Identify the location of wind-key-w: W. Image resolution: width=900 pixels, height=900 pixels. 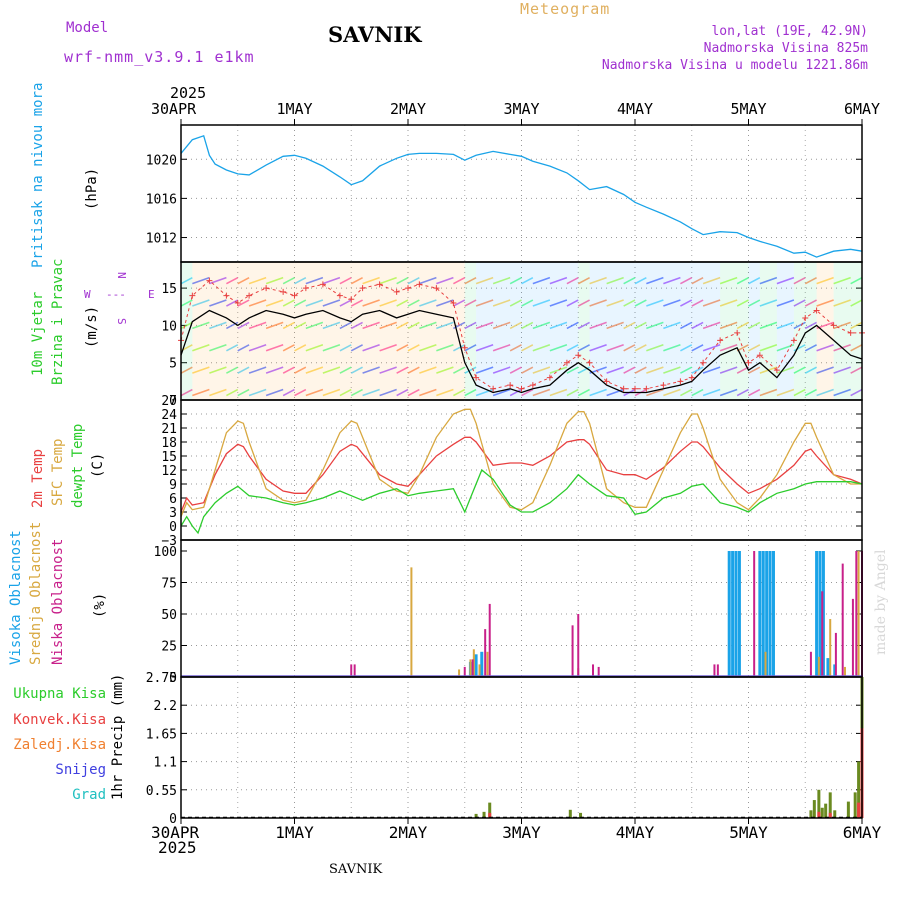
(87, 294).